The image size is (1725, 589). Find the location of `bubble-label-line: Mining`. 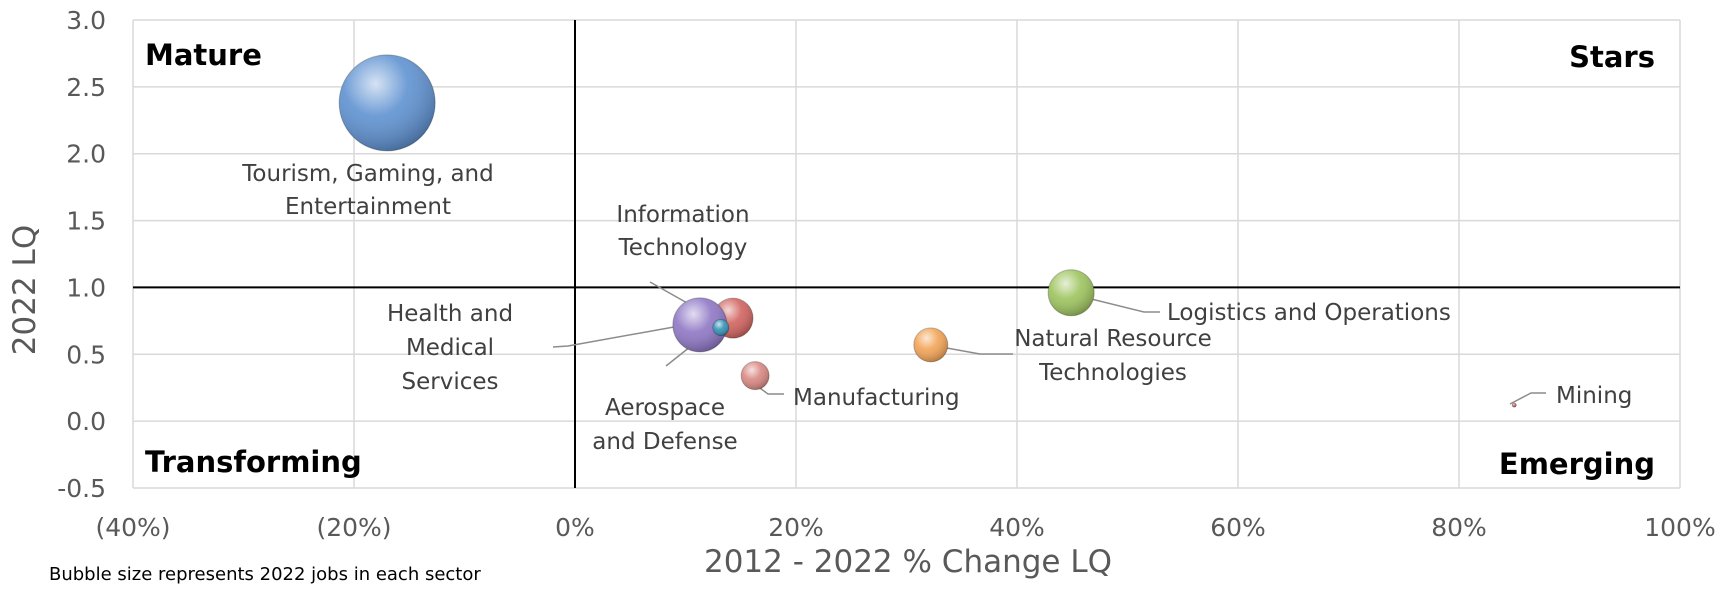

bubble-label-line: Mining is located at coordinates (1594, 396).